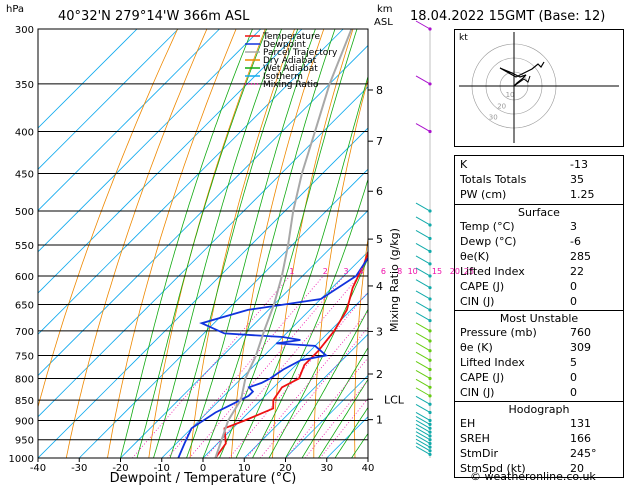 Image resolution: width=629 pixels, height=486 pixels. I want to click on height-tick-label: 8, so click(379, 90).